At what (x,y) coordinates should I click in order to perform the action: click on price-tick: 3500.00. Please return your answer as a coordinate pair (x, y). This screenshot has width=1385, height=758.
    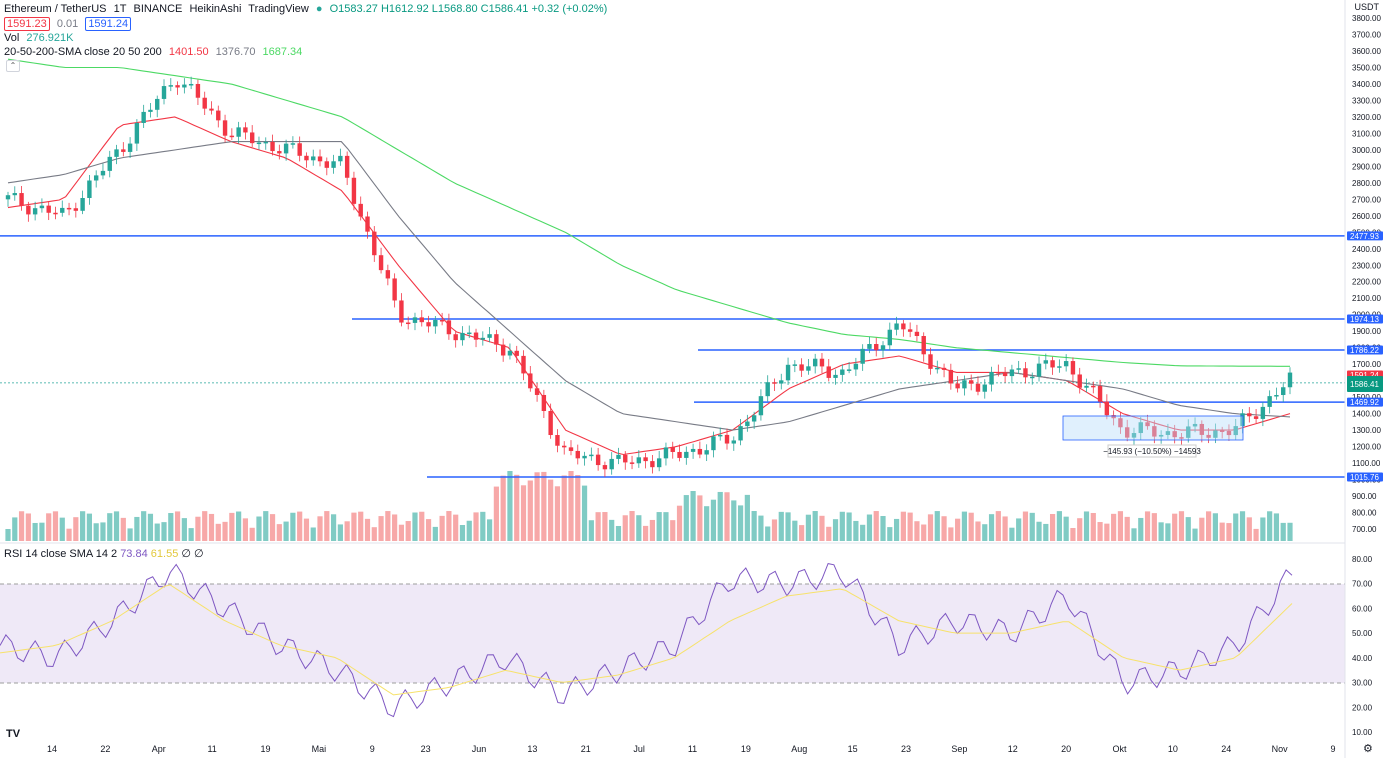
    Looking at the image, I should click on (1366, 67).